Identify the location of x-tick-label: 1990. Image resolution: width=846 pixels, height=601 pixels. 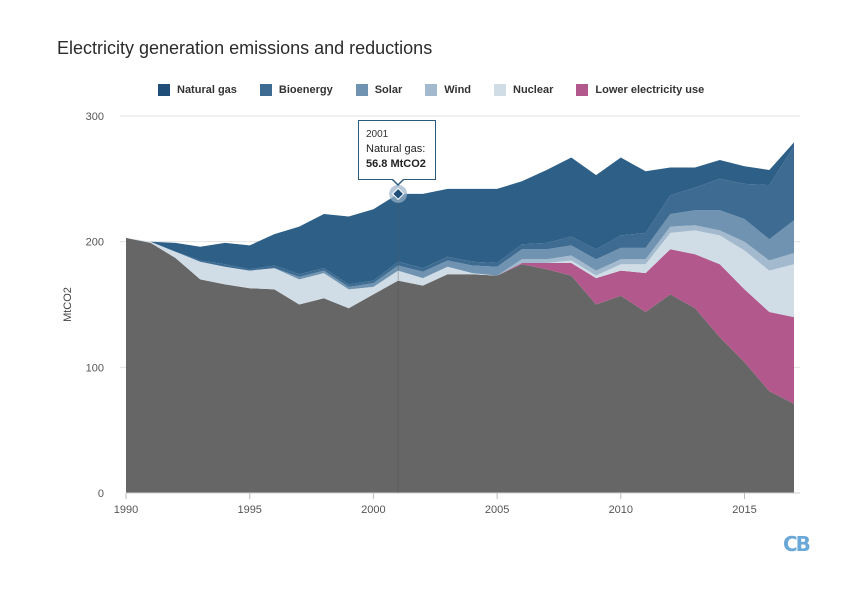
(126, 510).